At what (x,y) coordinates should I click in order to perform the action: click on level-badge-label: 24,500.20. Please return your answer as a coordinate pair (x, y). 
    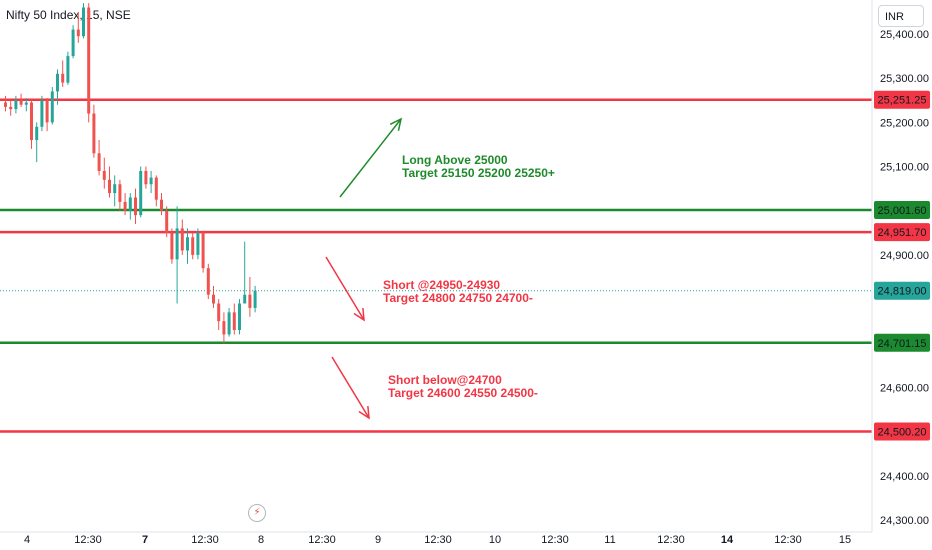
    Looking at the image, I should click on (902, 433).